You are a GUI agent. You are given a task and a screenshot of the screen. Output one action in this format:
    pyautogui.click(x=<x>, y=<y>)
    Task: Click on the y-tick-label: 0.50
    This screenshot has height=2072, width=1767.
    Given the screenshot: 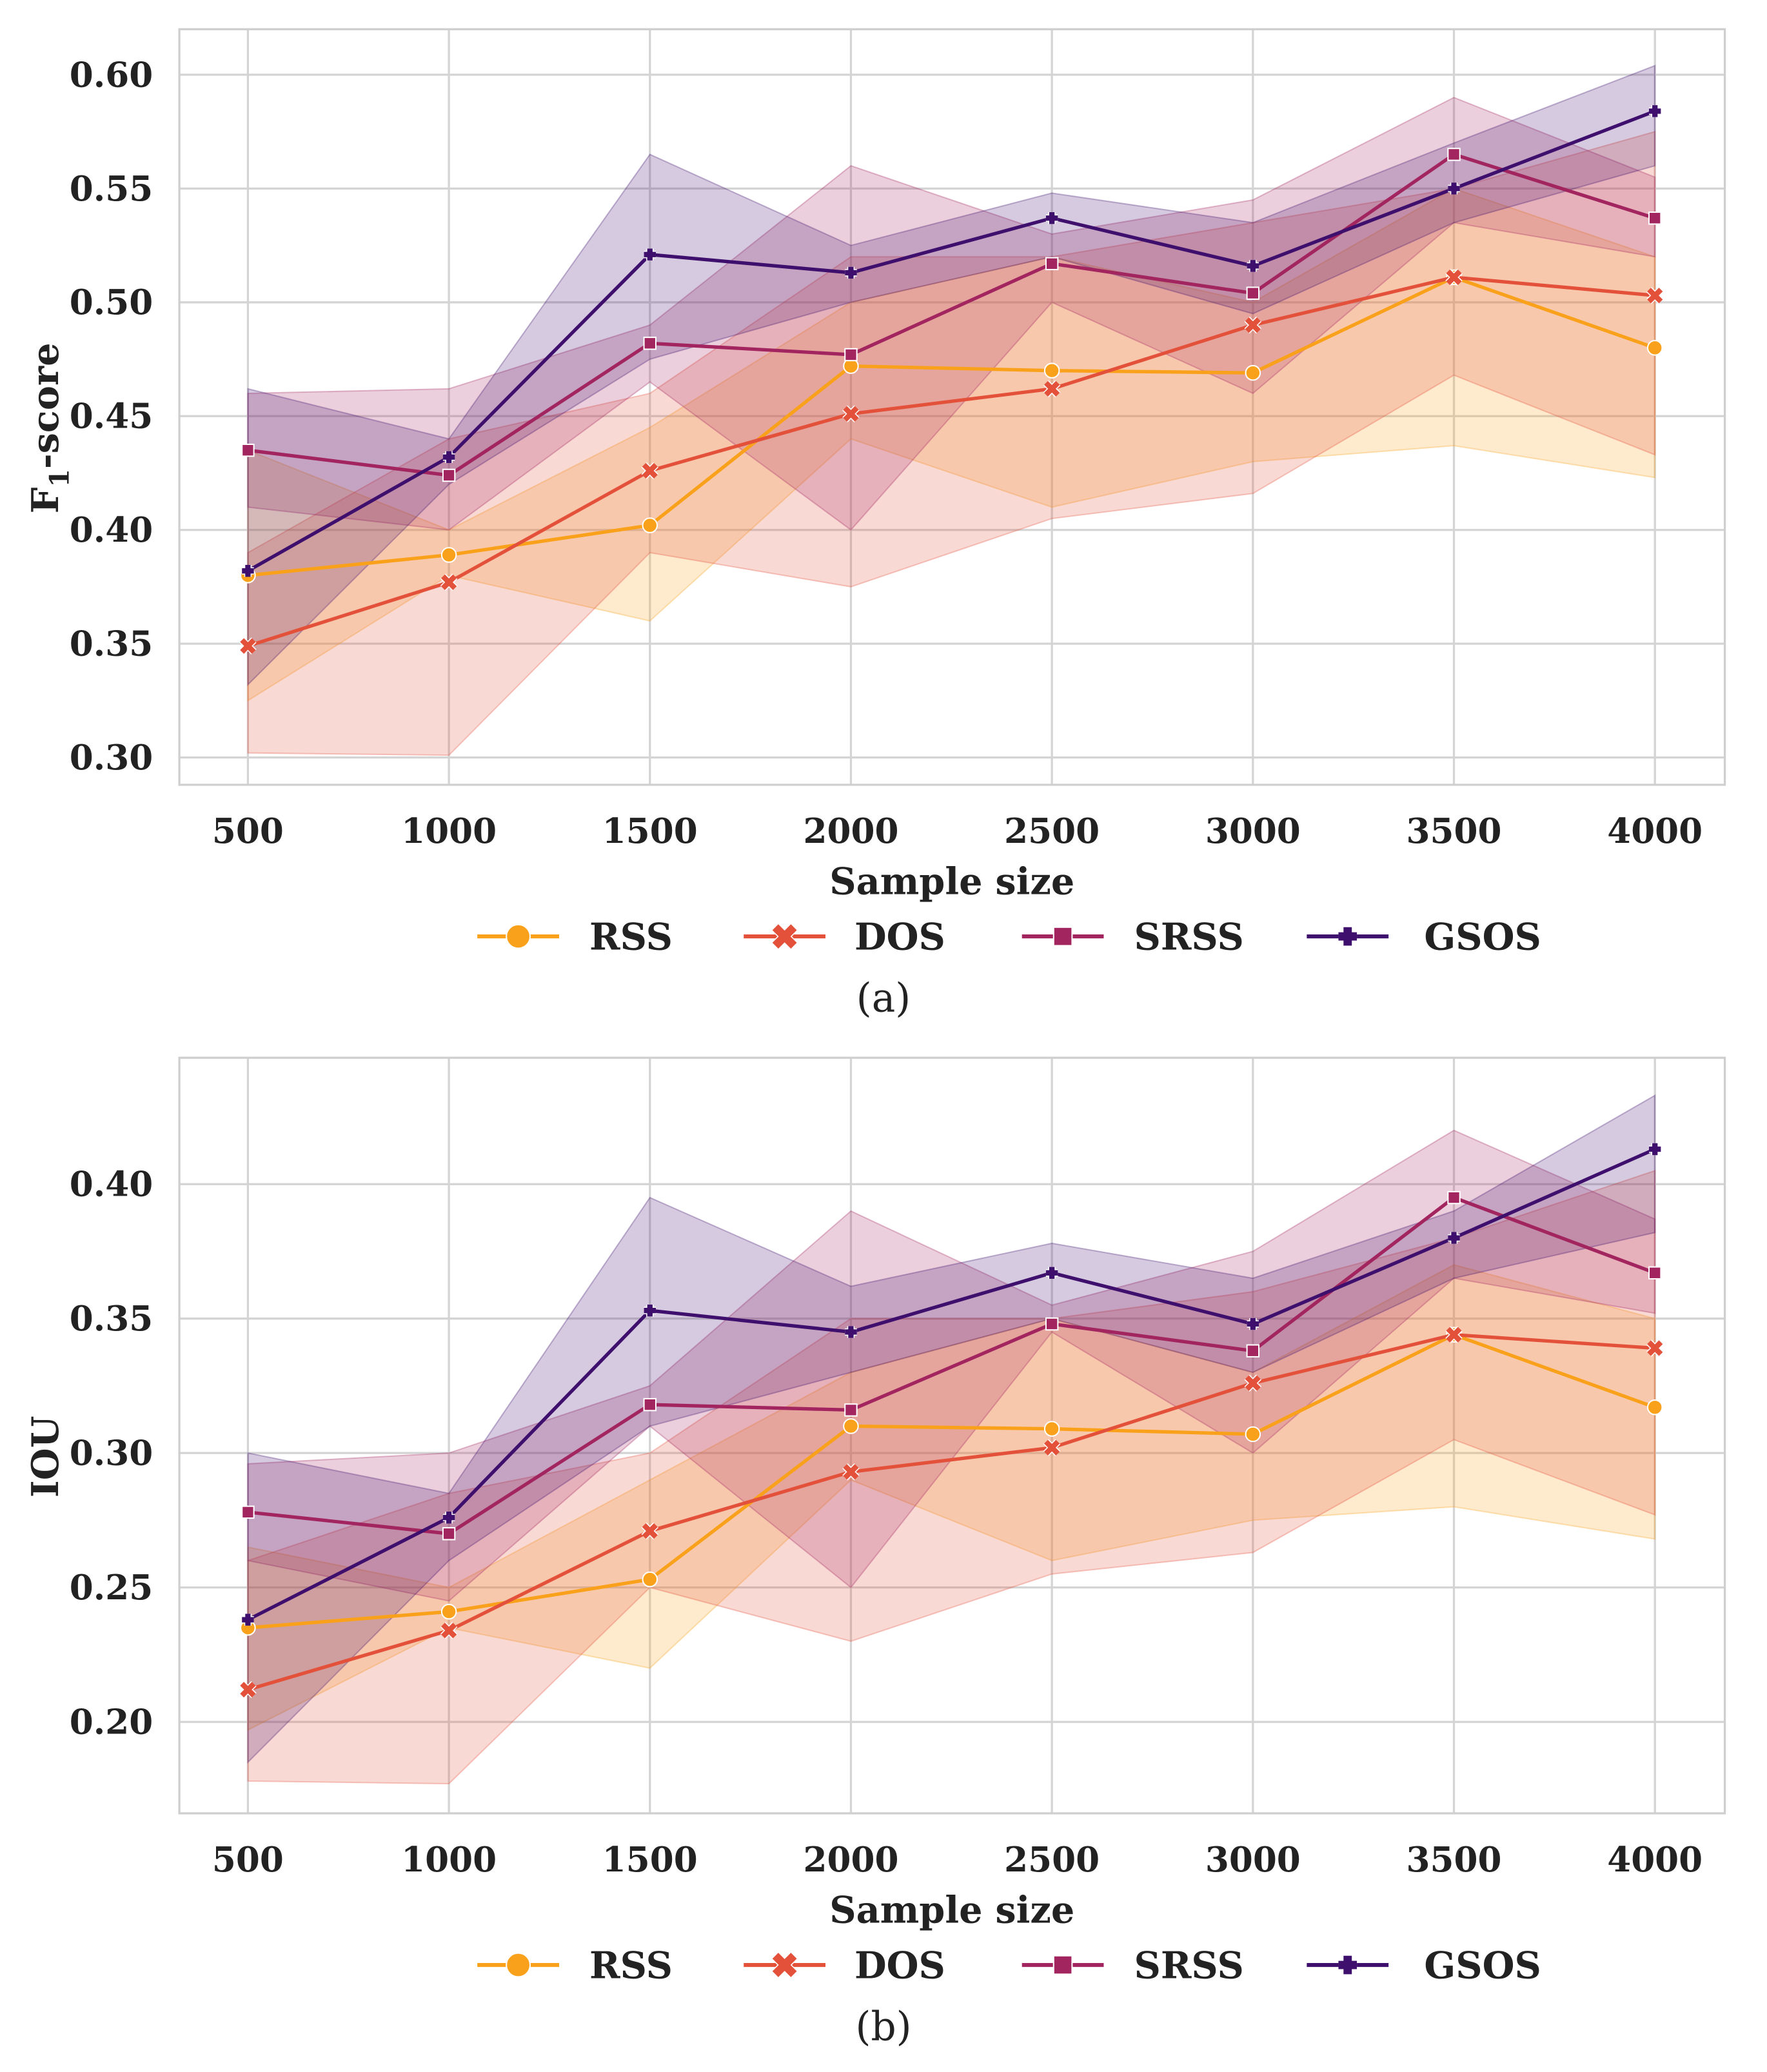 What is the action you would take?
    pyautogui.click(x=111, y=302)
    